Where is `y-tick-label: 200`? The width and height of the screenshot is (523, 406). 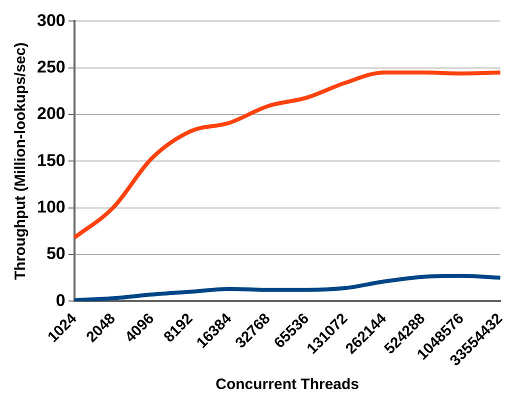 y-tick-label: 200 is located at coordinates (51, 114).